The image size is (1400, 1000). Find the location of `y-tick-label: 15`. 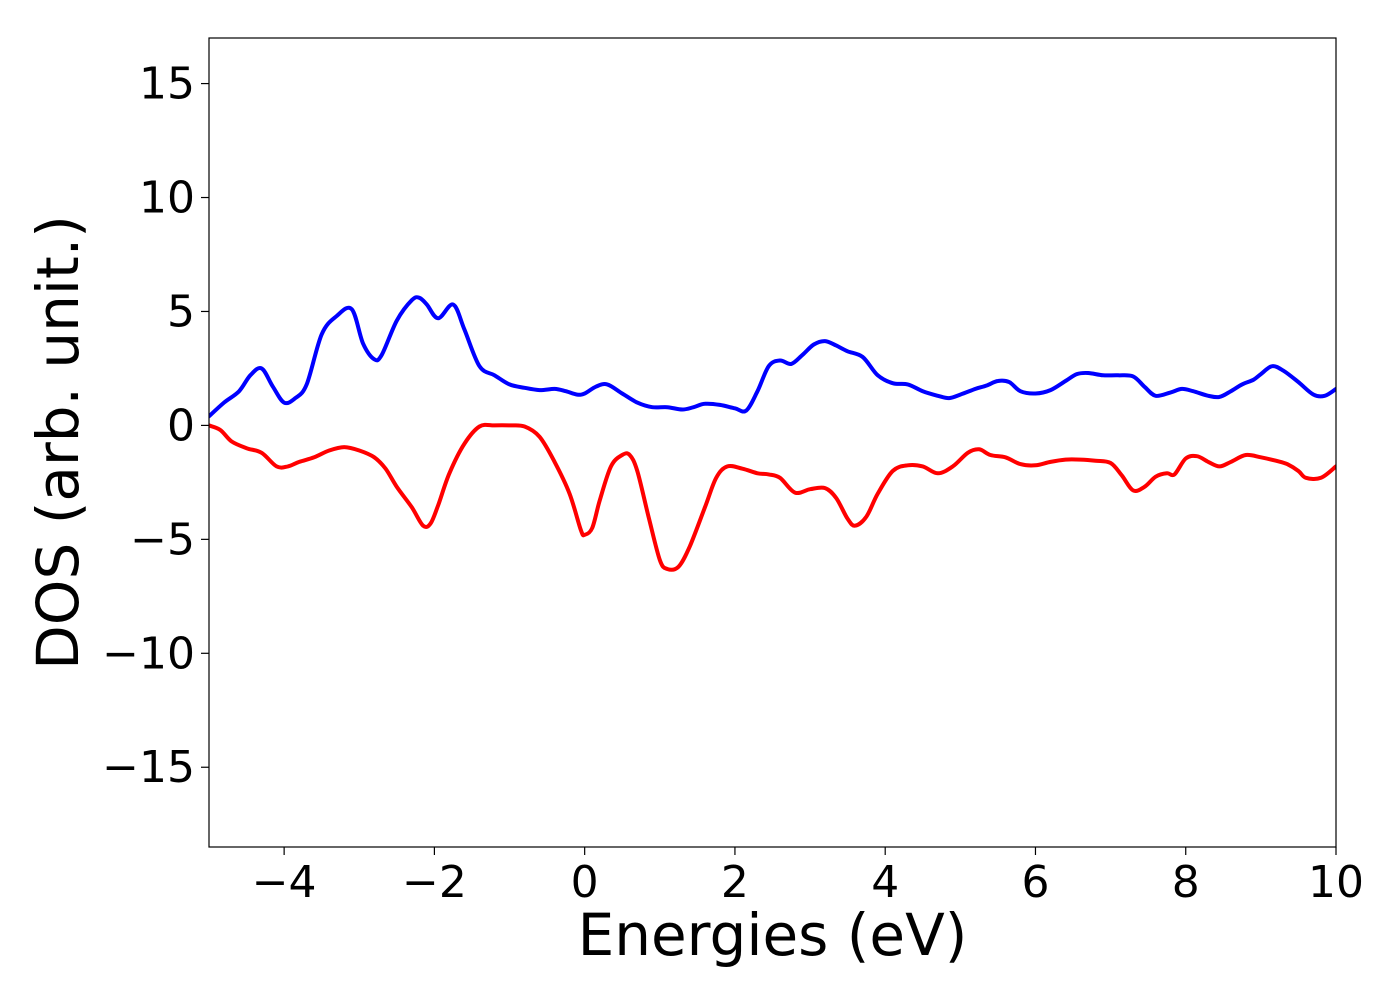

y-tick-label: 15 is located at coordinates (167, 84).